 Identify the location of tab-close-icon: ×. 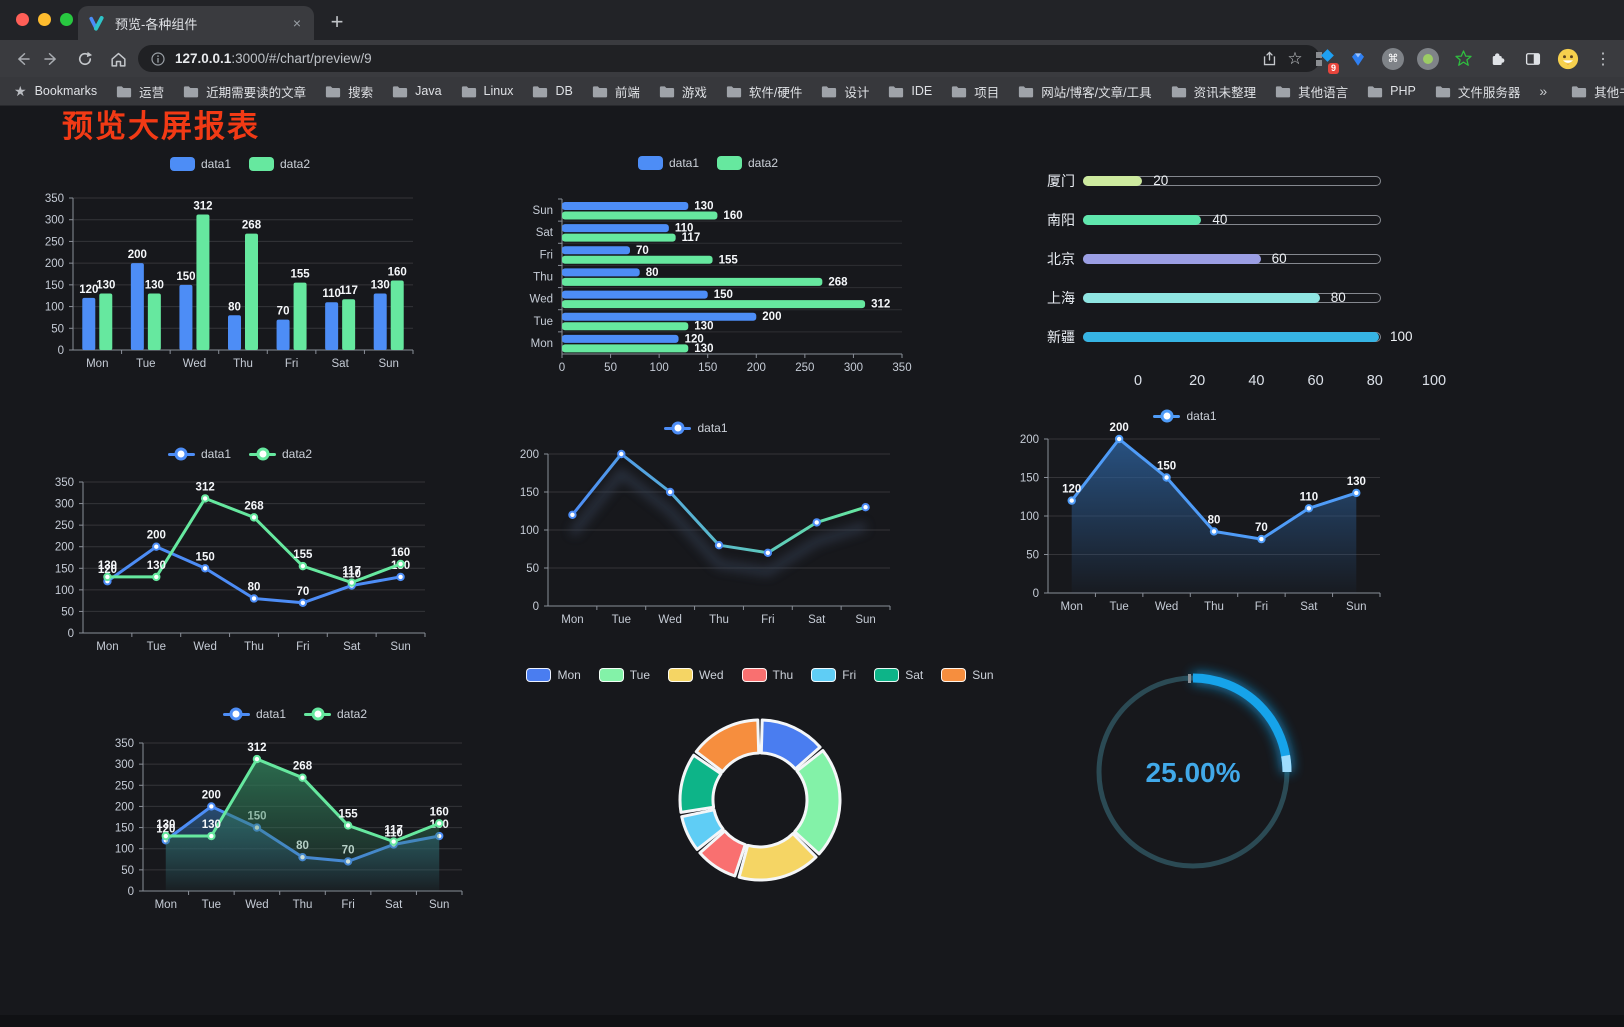
(296, 23).